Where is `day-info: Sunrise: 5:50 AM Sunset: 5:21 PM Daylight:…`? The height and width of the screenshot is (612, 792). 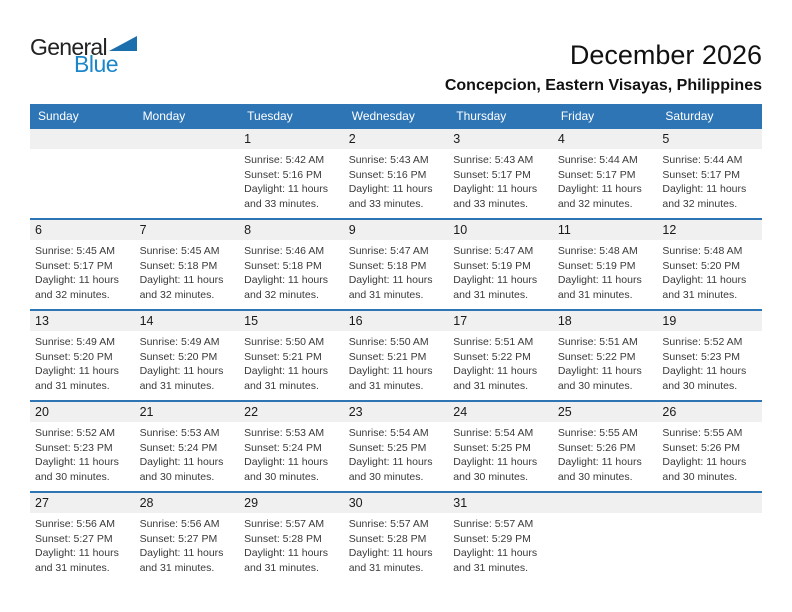 day-info: Sunrise: 5:50 AM Sunset: 5:21 PM Daylight:… is located at coordinates (291, 362).